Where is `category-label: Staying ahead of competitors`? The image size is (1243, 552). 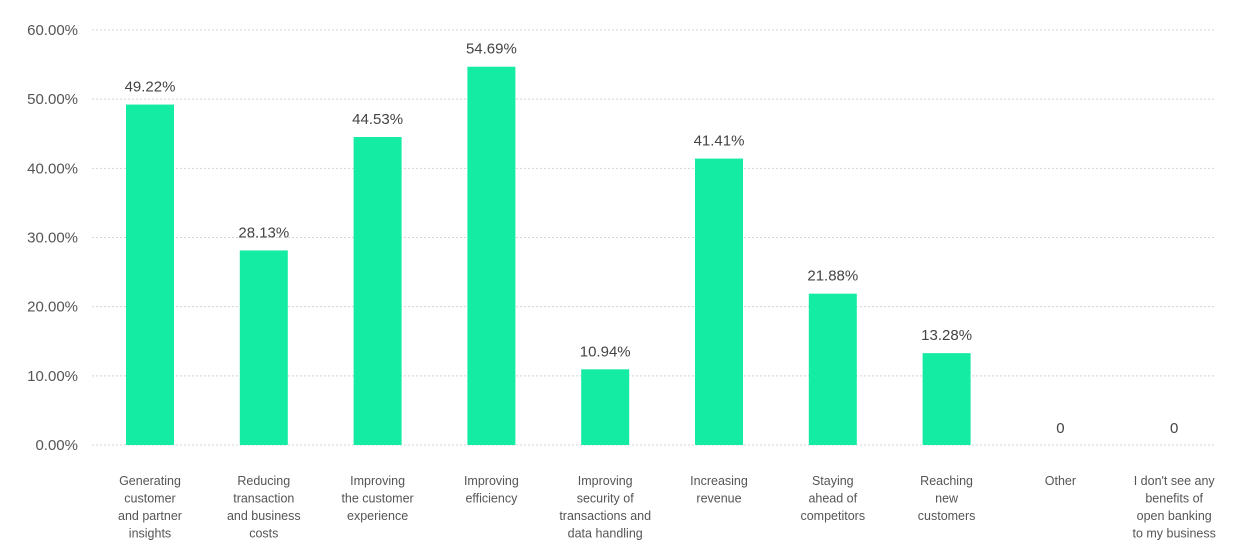
category-label: Staying ahead of competitors is located at coordinates (832, 498).